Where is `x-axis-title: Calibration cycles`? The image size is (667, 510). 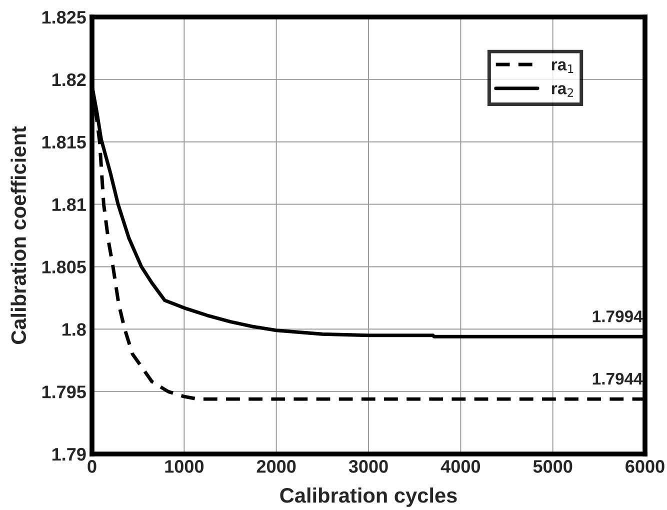 x-axis-title: Calibration cycles is located at coordinates (368, 497).